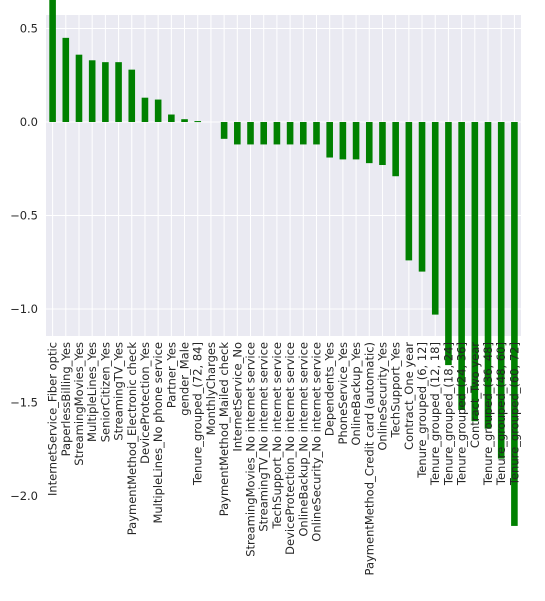  Describe the element at coordinates (501, 414) in the screenshot. I see `x-tick-label: Tenure_grouped_(48, 60]` at that location.